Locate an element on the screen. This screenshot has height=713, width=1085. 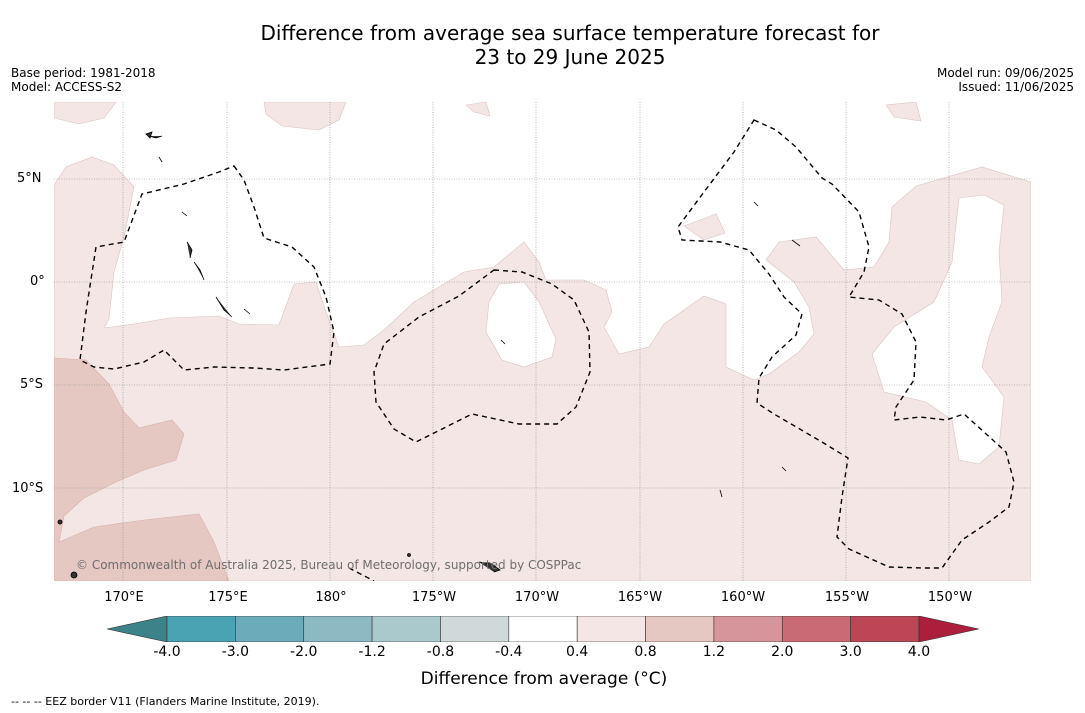
colorbar-label: Difference from average (°C) is located at coordinates (544, 679).